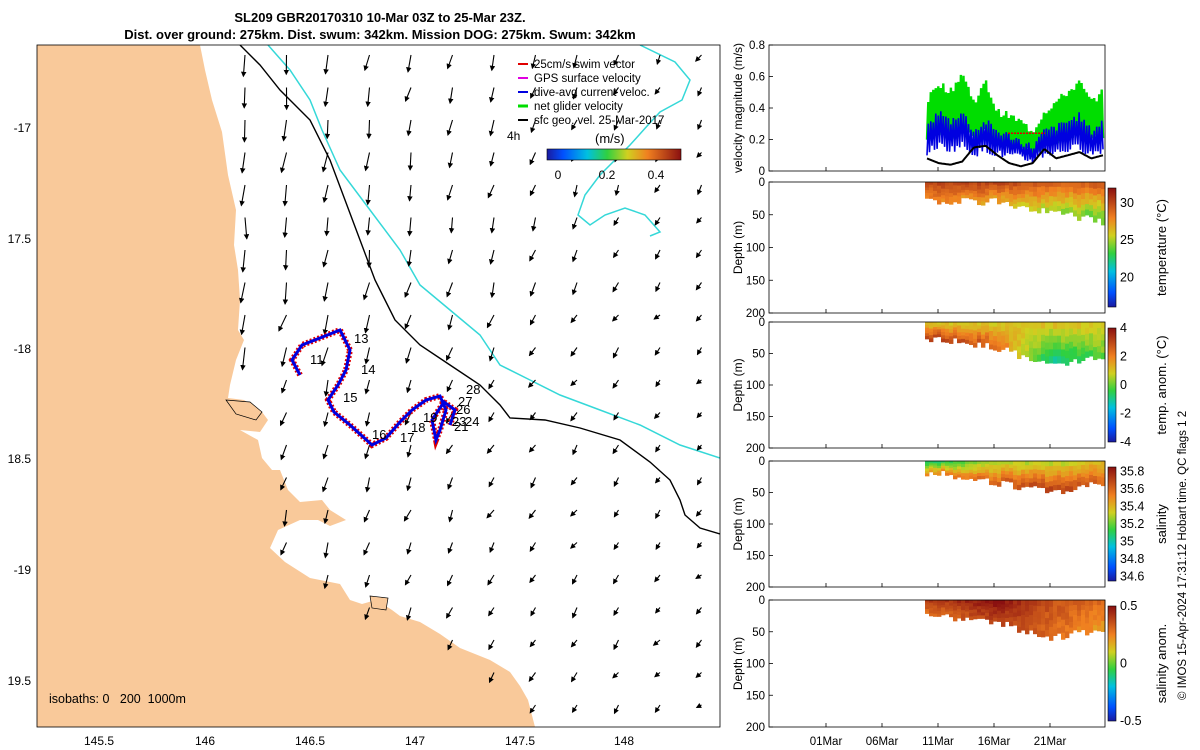 The width and height of the screenshot is (1200, 750). What do you see at coordinates (23, 570) in the screenshot?
I see `y-tick-label: -19` at bounding box center [23, 570].